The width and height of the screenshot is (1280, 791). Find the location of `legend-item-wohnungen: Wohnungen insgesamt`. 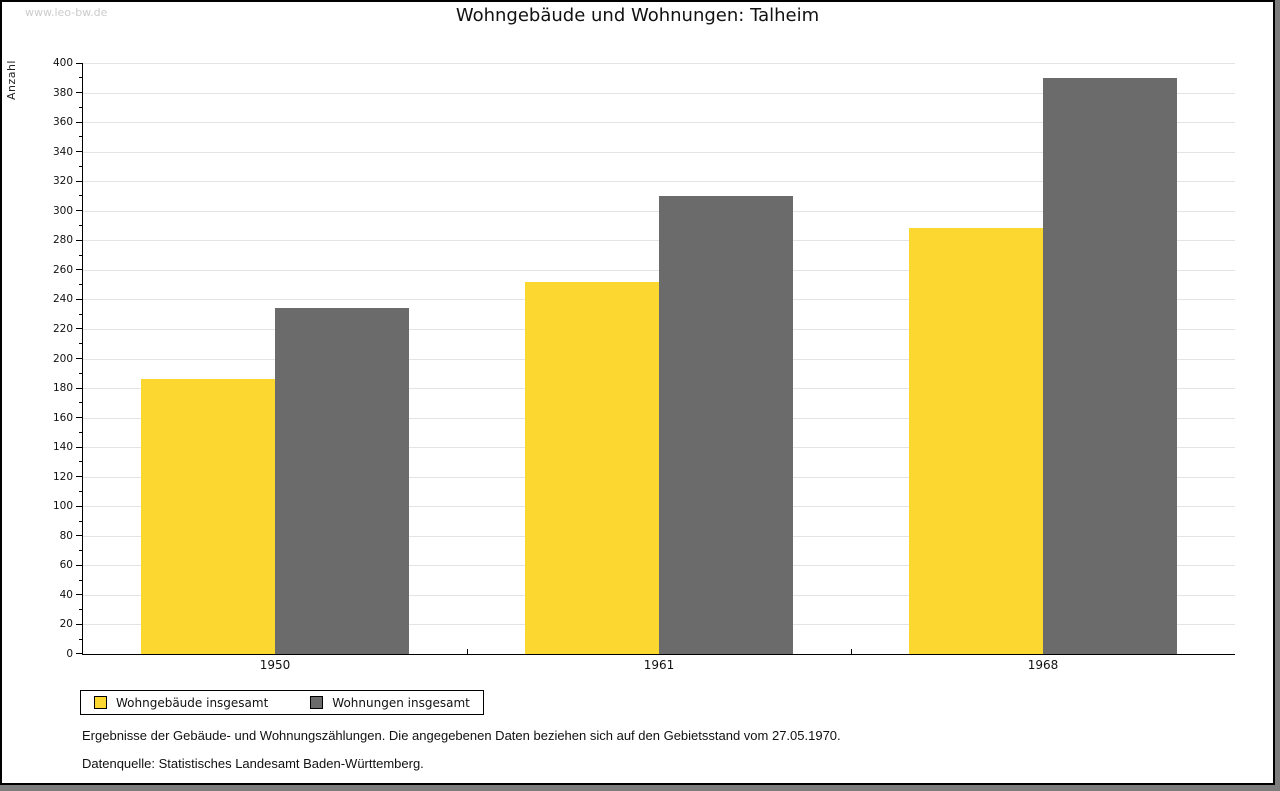

legend-item-wohnungen: Wohnungen insgesamt is located at coordinates (390, 703).